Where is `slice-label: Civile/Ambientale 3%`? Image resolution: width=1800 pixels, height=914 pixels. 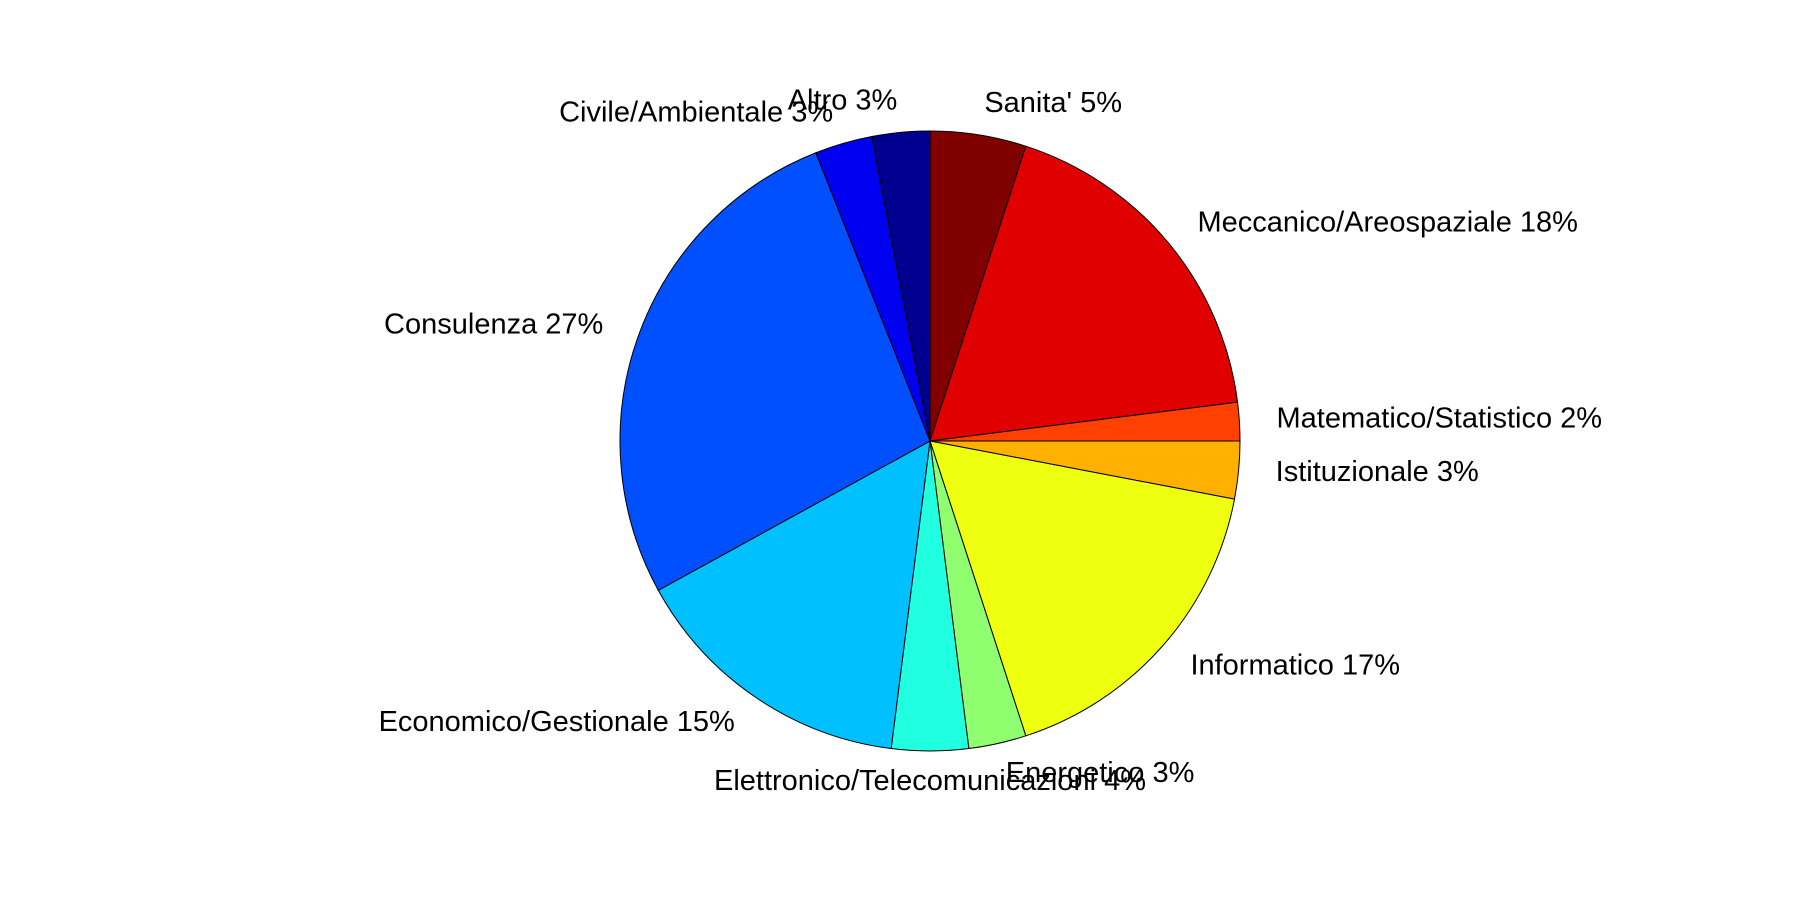
slice-label: Civile/Ambientale 3% is located at coordinates (696, 112).